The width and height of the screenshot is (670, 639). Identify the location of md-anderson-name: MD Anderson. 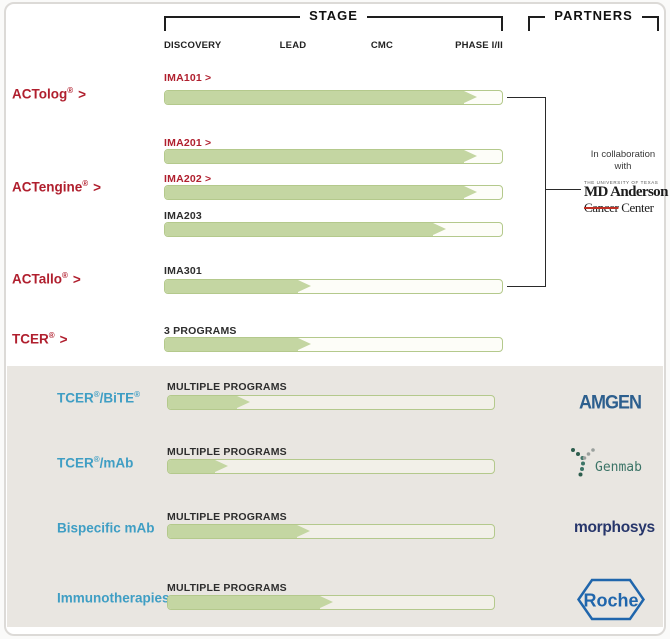
(626, 192).